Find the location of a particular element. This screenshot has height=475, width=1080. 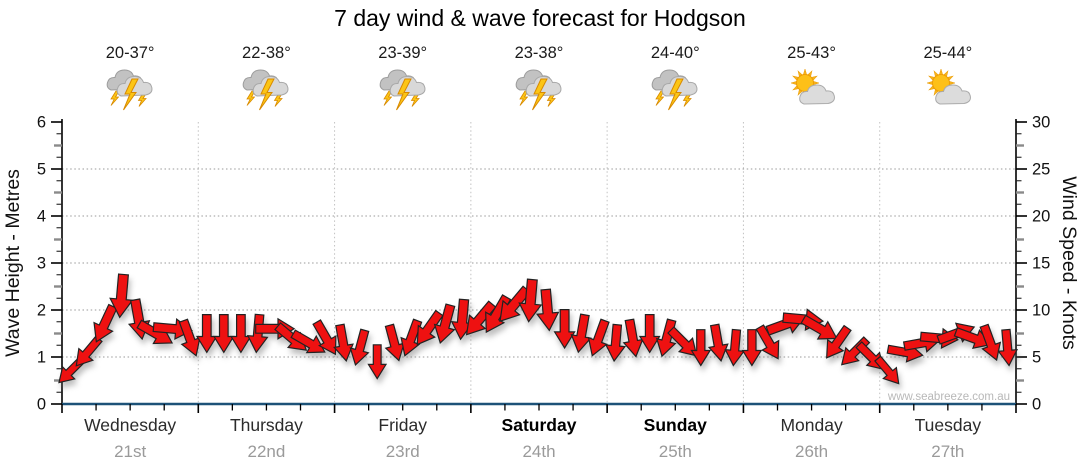

right-axis-title: Wind Speed - Knots is located at coordinates (1069, 263).